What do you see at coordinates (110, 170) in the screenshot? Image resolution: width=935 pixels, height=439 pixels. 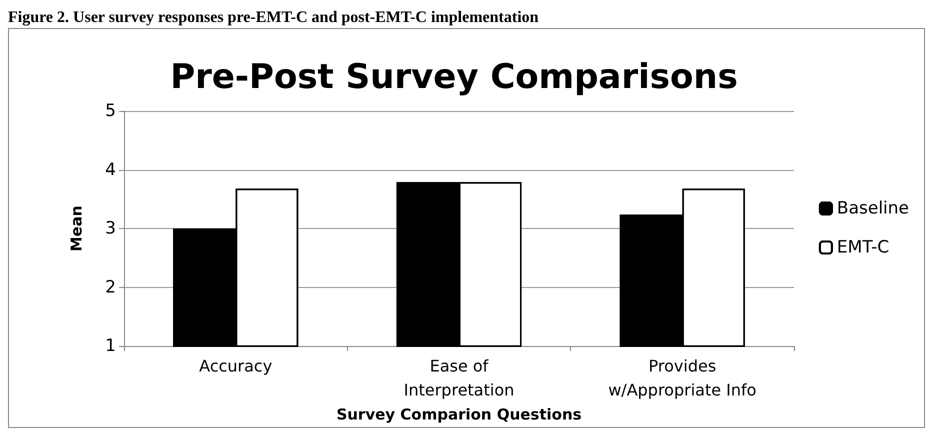 I see `y-tick-label: 4` at bounding box center [110, 170].